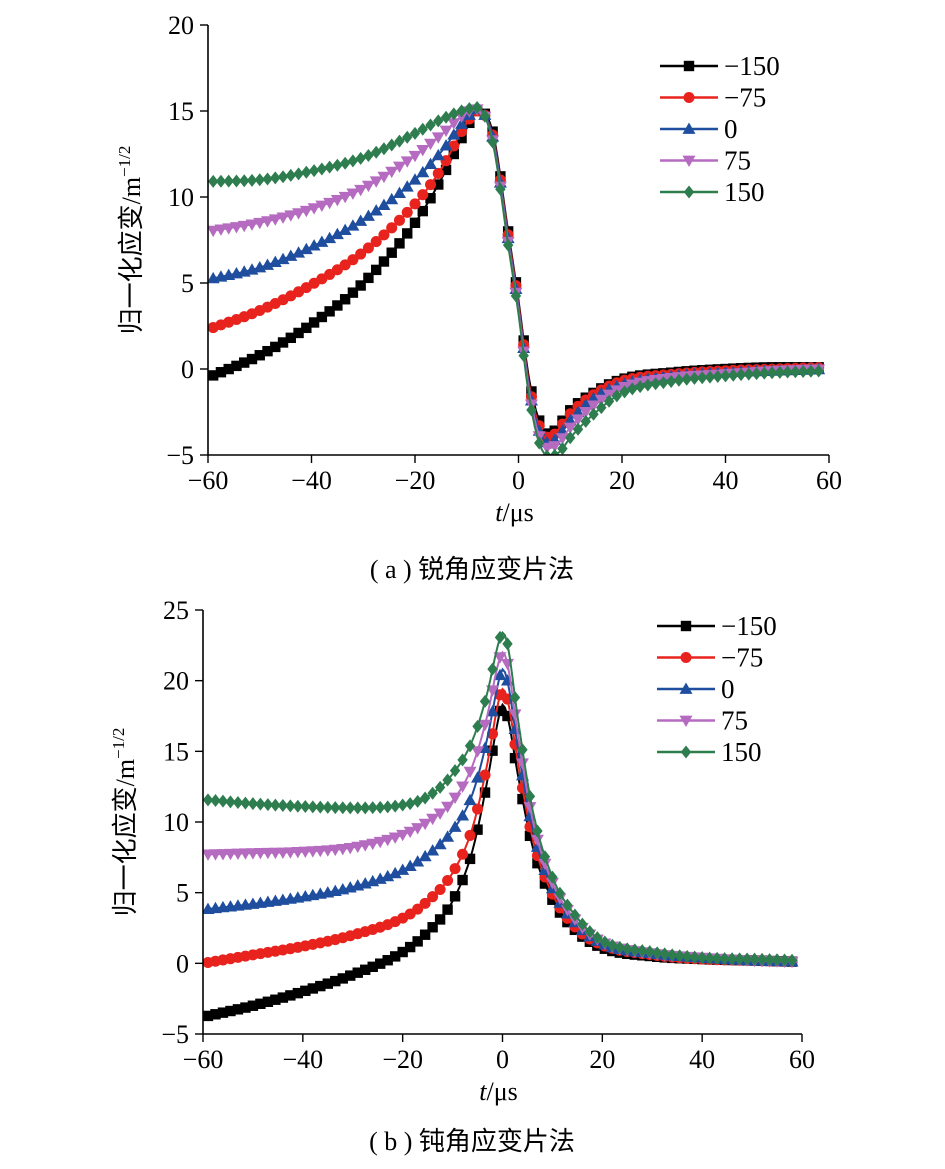 The width and height of the screenshot is (945, 1169). Describe the element at coordinates (710, 658) in the screenshot. I see `legend-item-1: −75` at that location.